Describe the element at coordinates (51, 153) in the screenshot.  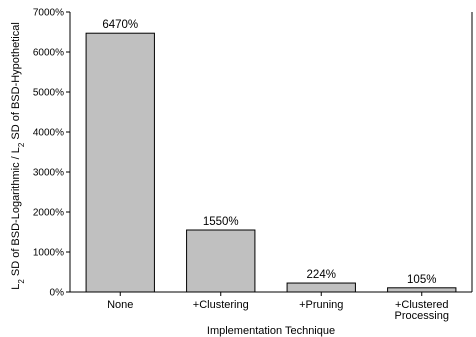
I see `y-axis-ticks: 0% 1000% 2000% 3000% 4000% 5000% 6000% 7000%` at that location.